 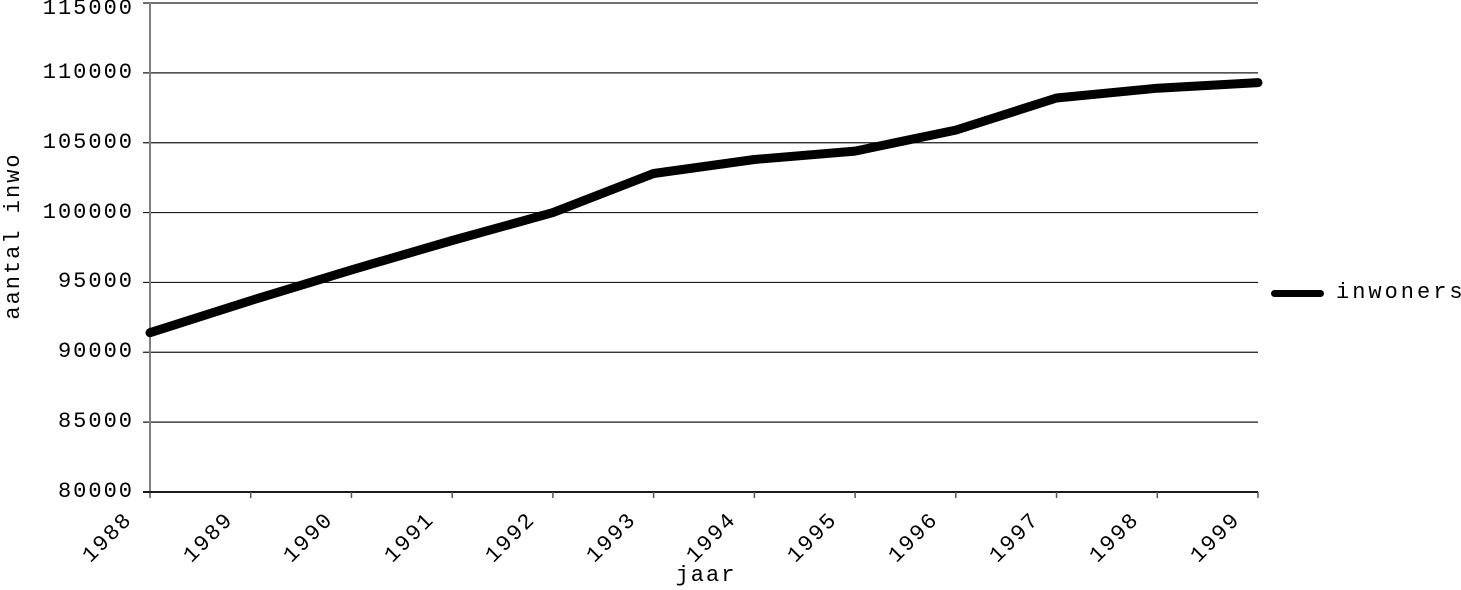 What do you see at coordinates (95, 491) in the screenshot?
I see `y-tick-label: 80000` at bounding box center [95, 491].